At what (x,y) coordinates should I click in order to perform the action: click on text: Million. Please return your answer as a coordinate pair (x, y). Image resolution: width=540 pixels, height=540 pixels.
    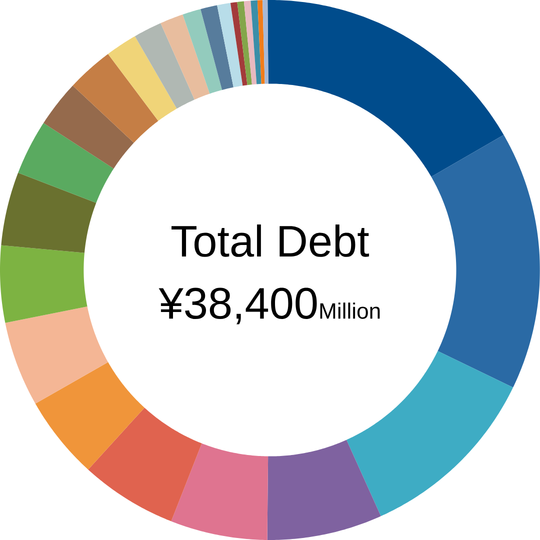
    Looking at the image, I should click on (350, 310).